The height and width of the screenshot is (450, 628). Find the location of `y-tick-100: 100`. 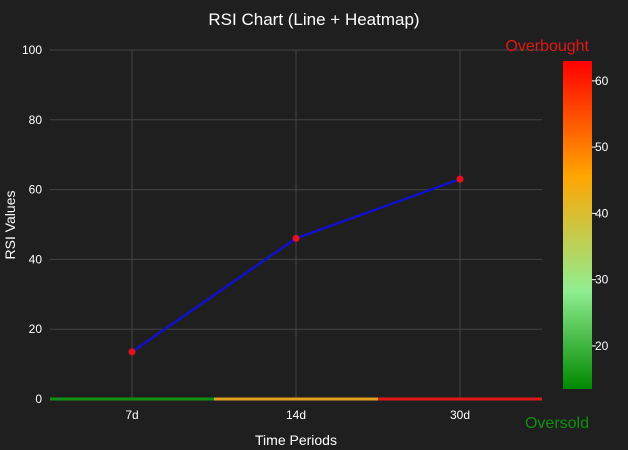

y-tick-100: 100 is located at coordinates (32, 50).